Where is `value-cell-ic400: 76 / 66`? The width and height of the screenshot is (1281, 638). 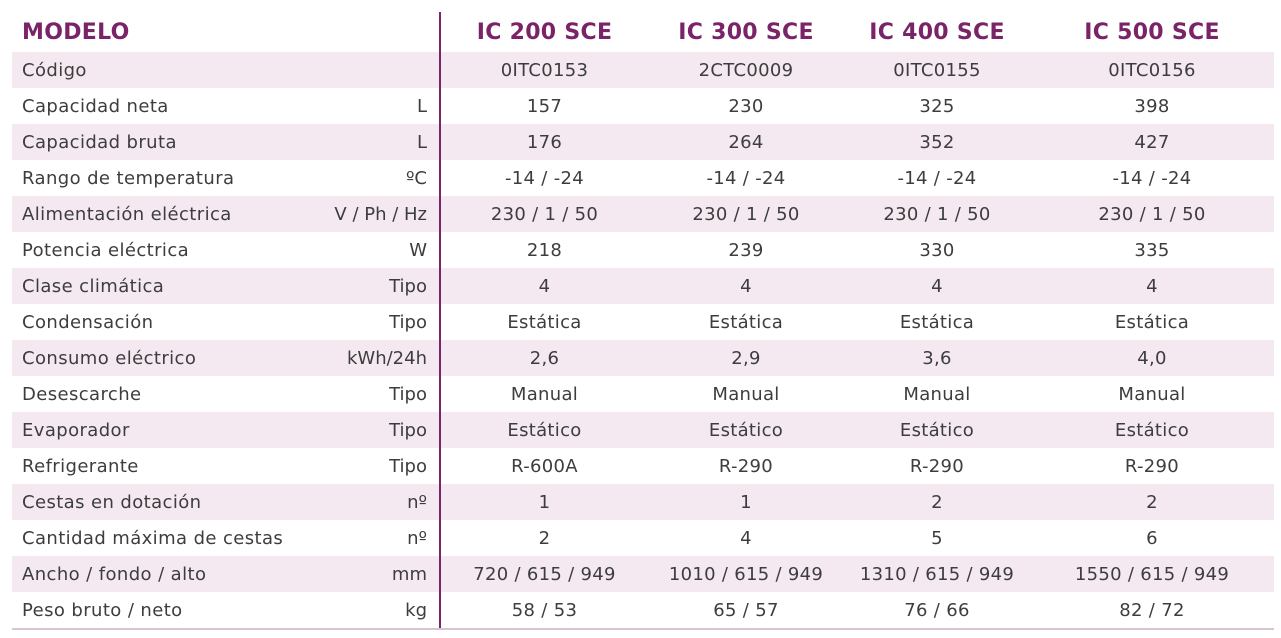
value-cell-ic400: 76 / 66 is located at coordinates (937, 611).